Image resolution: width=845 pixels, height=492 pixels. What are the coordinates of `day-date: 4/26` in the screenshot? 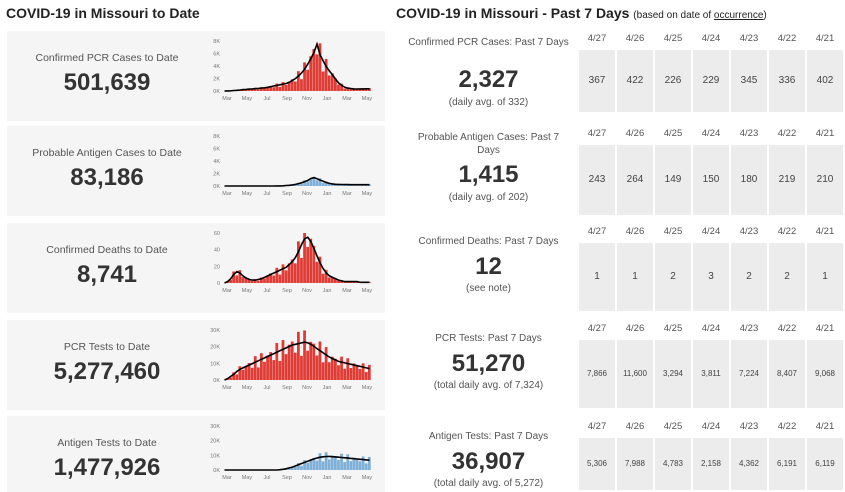 It's located at (635, 39).